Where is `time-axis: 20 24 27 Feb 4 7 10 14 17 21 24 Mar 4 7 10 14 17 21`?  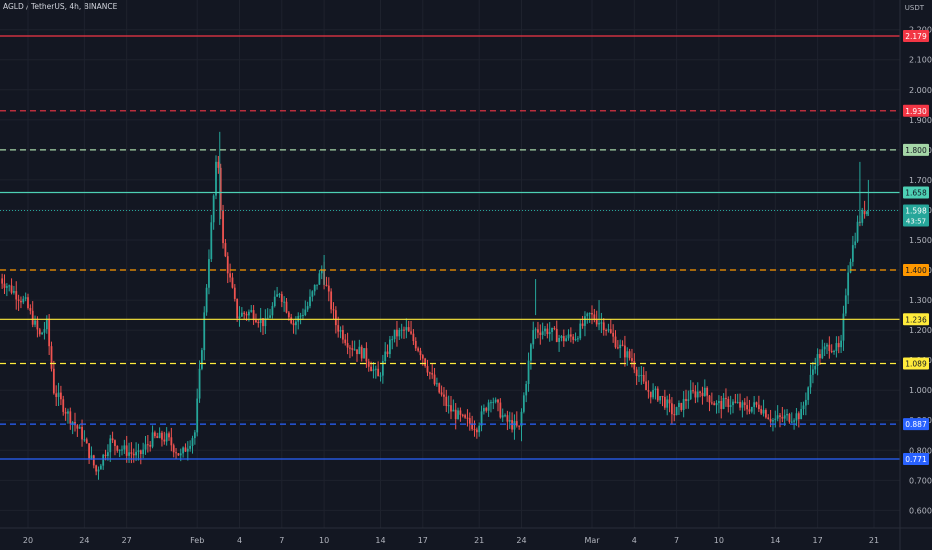 time-axis: 20 24 27 Feb 4 7 10 14 17 21 24 Mar 4 7 10 14 17 21 is located at coordinates (466, 536).